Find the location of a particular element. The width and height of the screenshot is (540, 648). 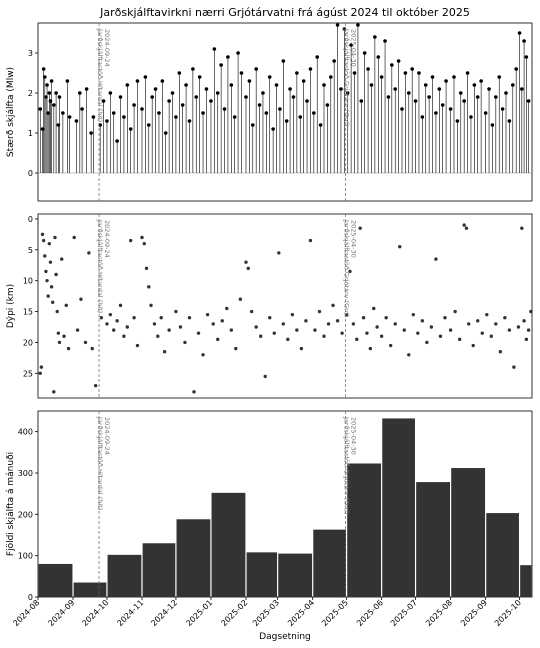

magnitude-y-label: Stærð skjálfta (Mlw) is located at coordinates (11, 112).